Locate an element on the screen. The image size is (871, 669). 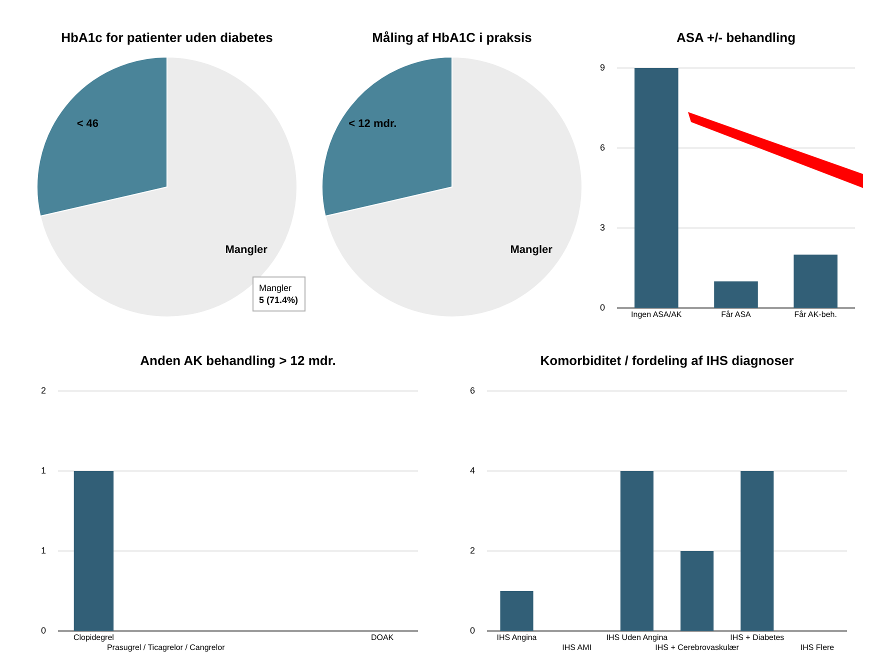
y-tick-label: 9 is located at coordinates (602, 67).